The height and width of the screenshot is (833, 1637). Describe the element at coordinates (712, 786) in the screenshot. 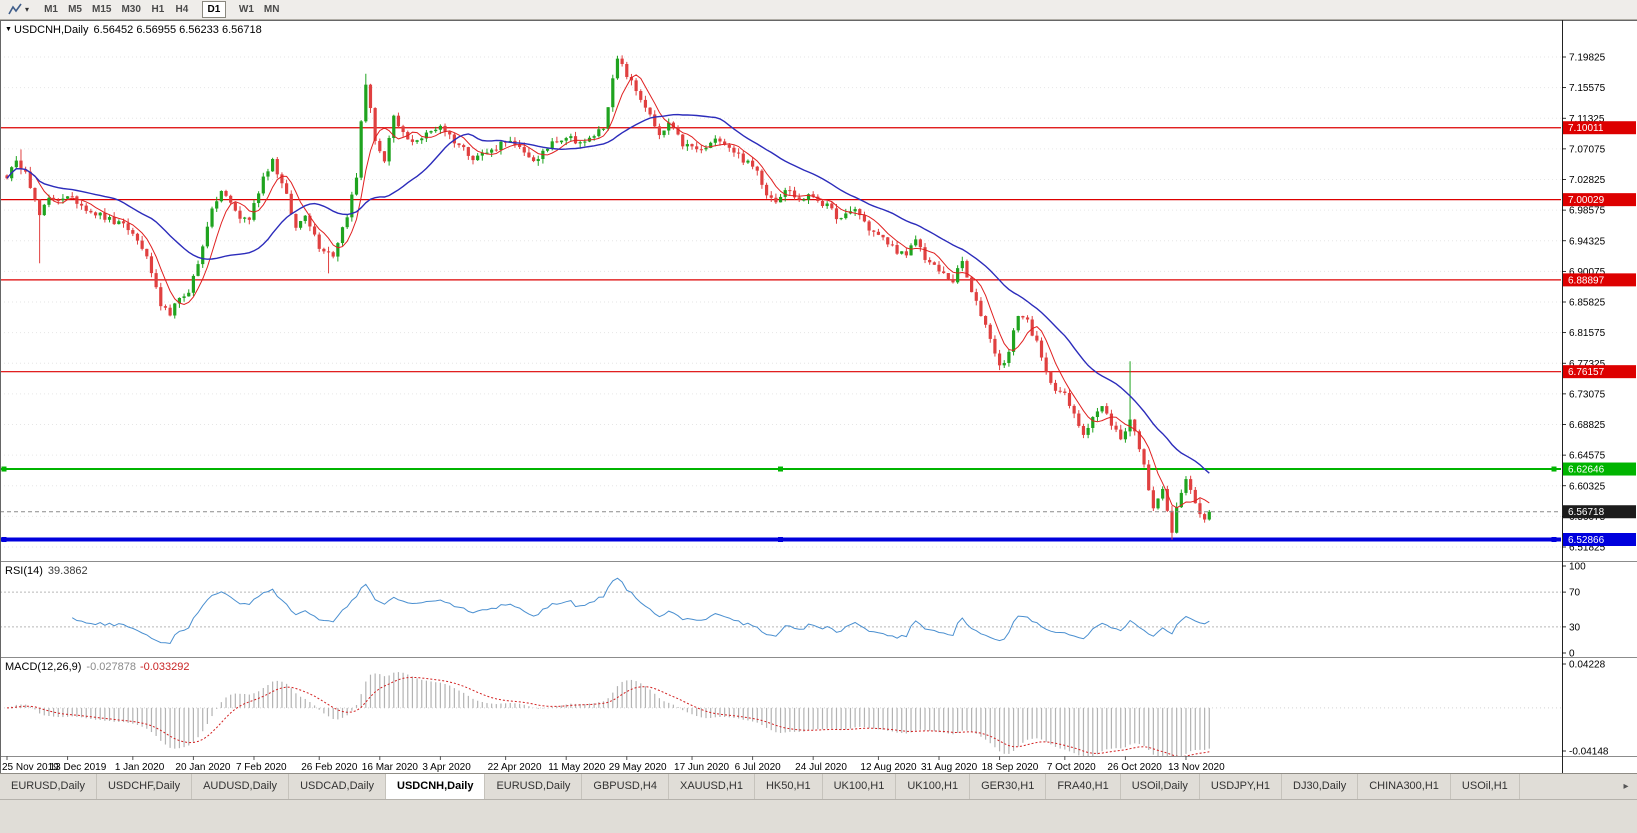

I see `tab-xauusd-h1: XAUUSD,H1` at that location.